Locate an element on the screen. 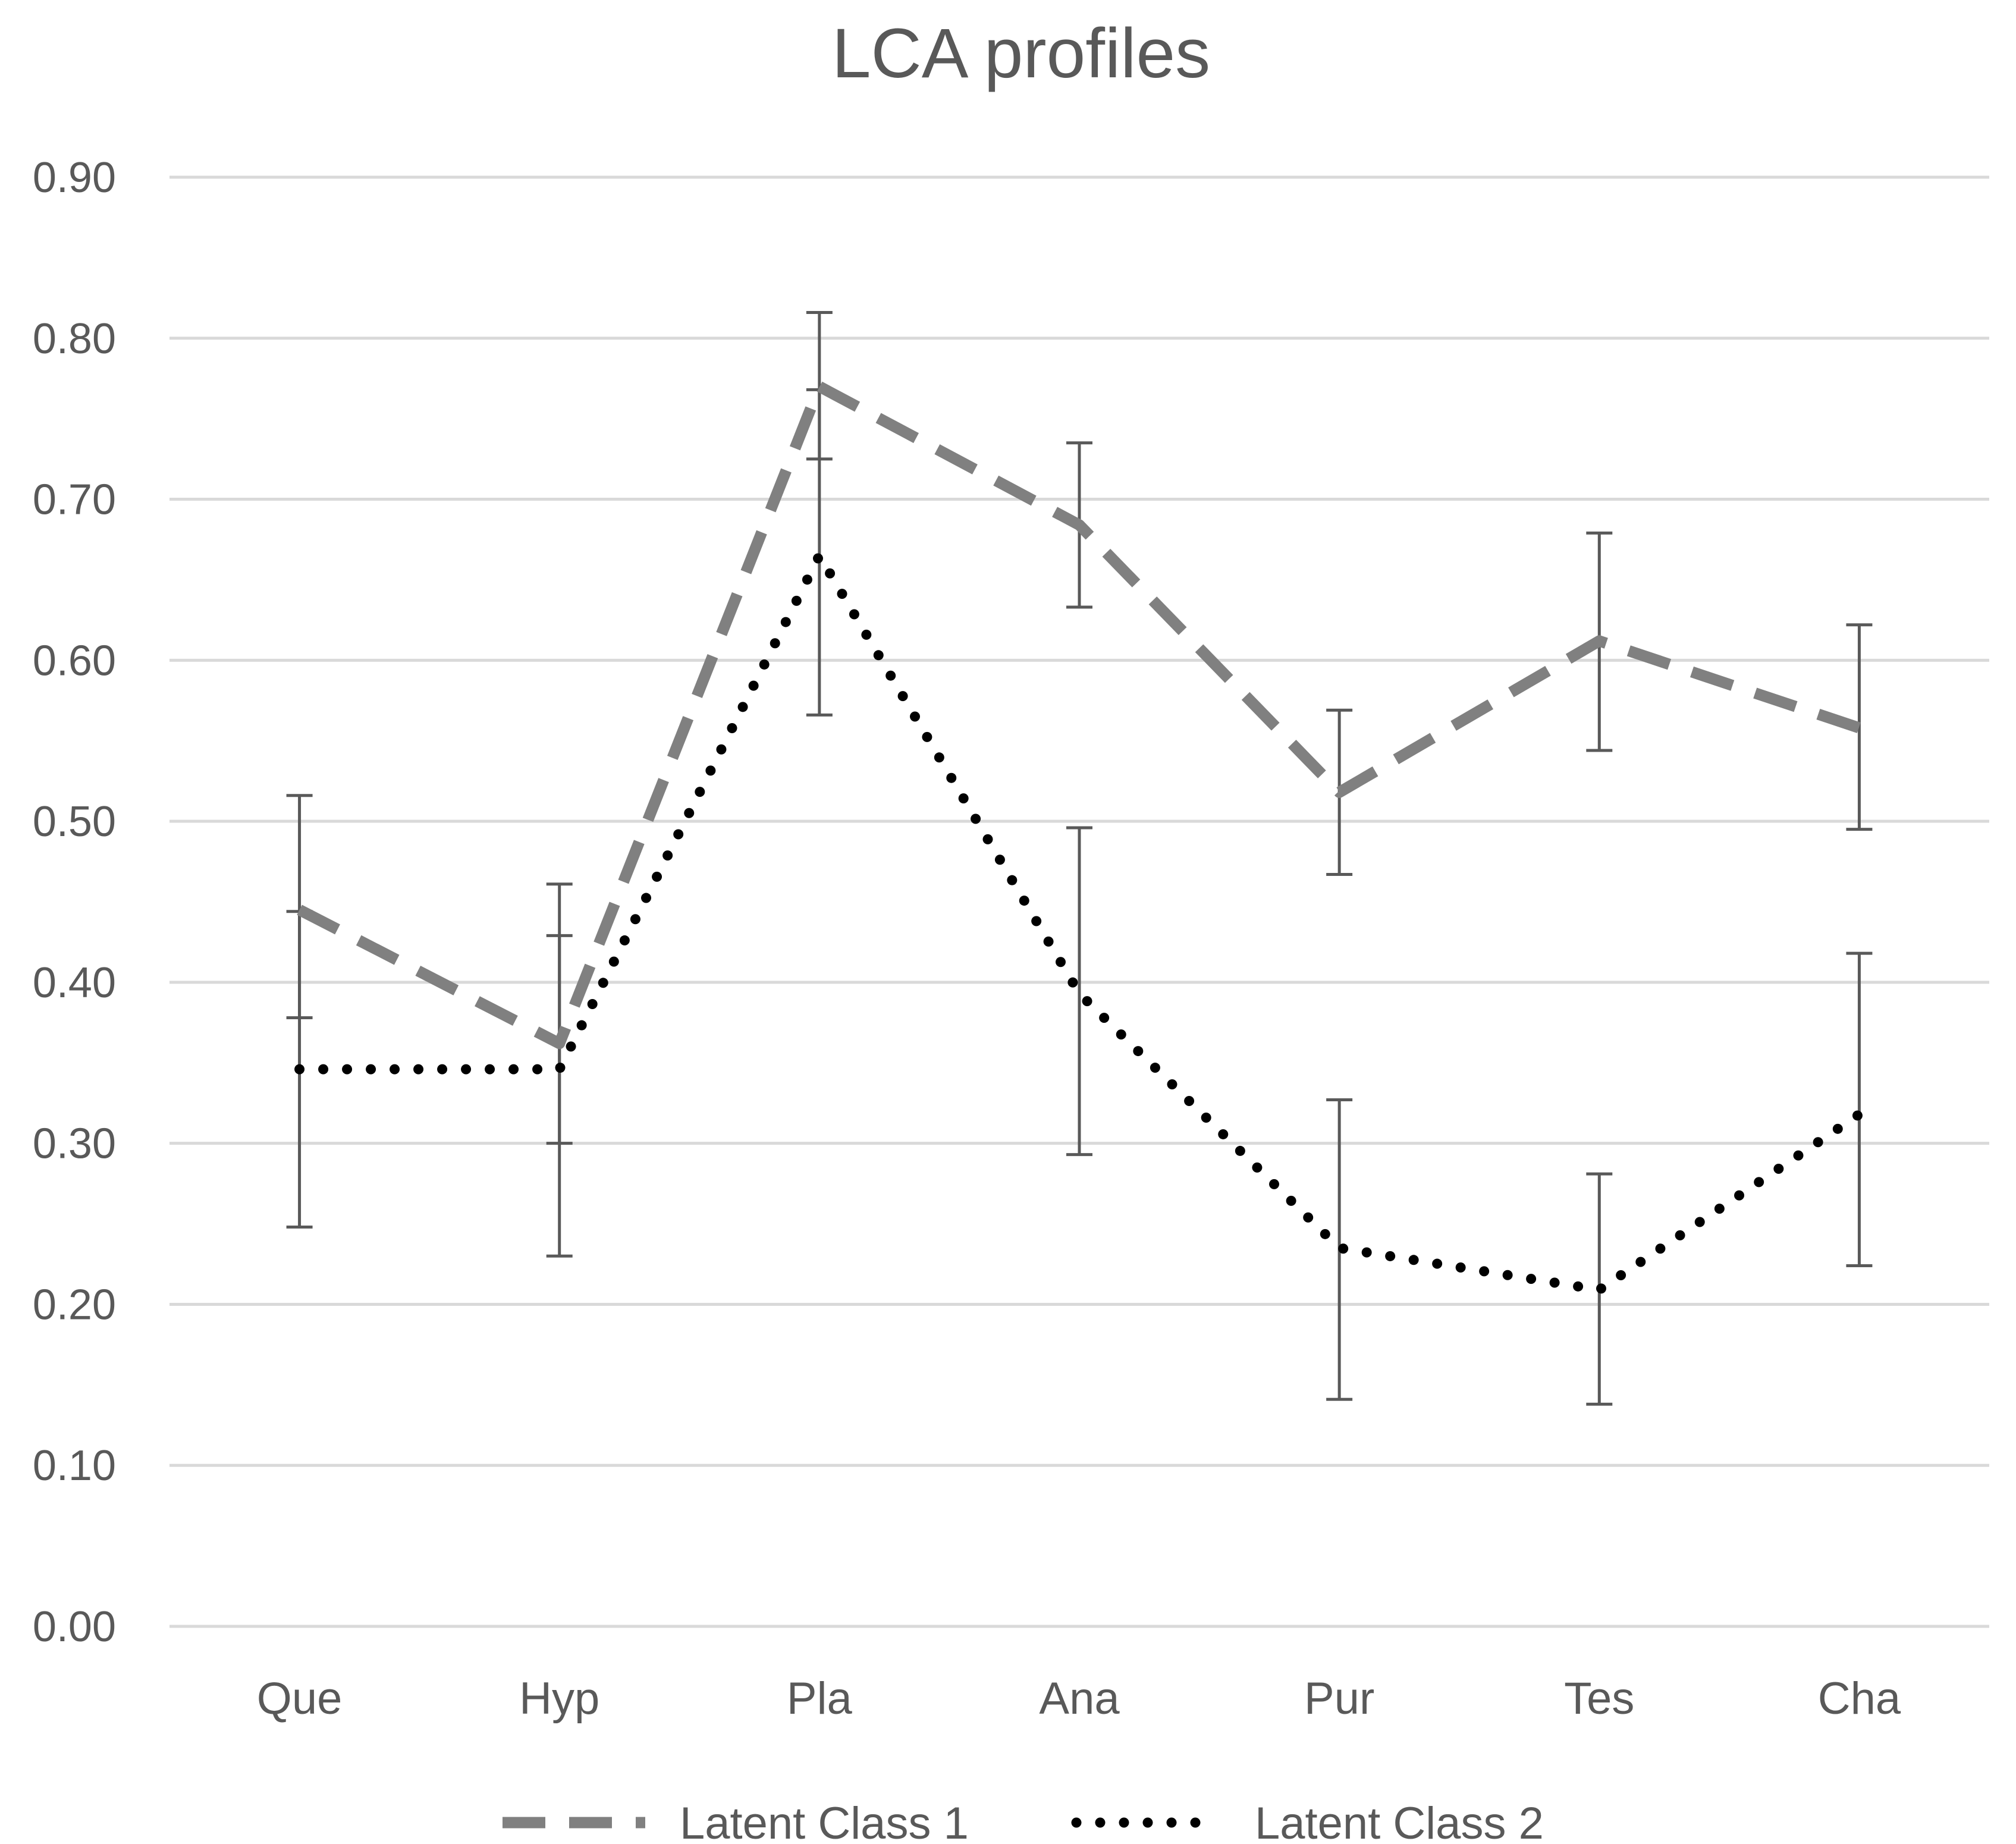 This screenshot has height=1844, width=2016. legend: Latent Class 1 Latent Class 2 is located at coordinates (1023, 1821).